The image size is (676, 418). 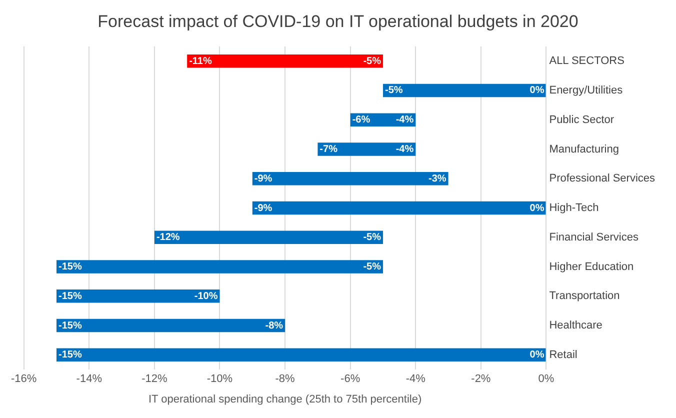 What do you see at coordinates (586, 90) in the screenshot?
I see `y-tick-label: Energy/Utilities` at bounding box center [586, 90].